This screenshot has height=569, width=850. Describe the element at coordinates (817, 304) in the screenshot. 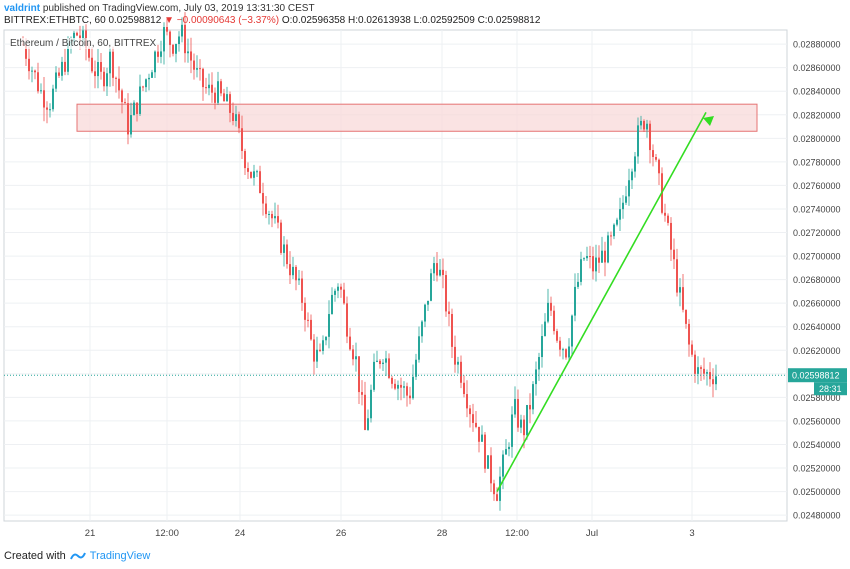

I see `y-tick-label: 0.02660000` at that location.